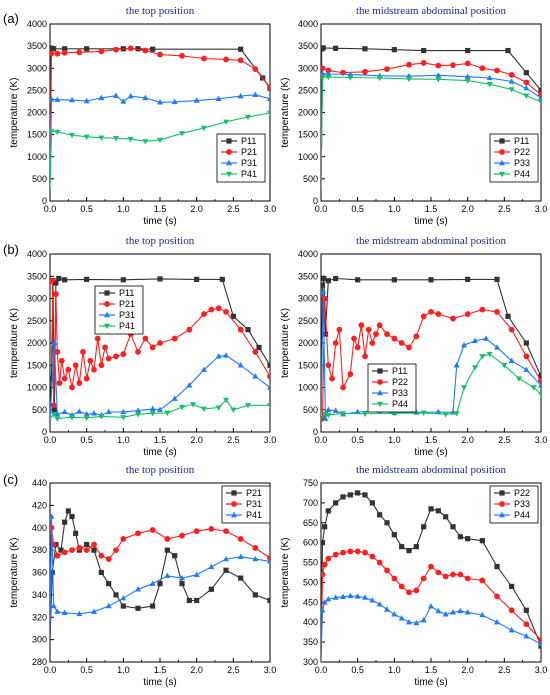 The height and width of the screenshot is (695, 550). I want to click on series-line-P21, so click(160, 111).